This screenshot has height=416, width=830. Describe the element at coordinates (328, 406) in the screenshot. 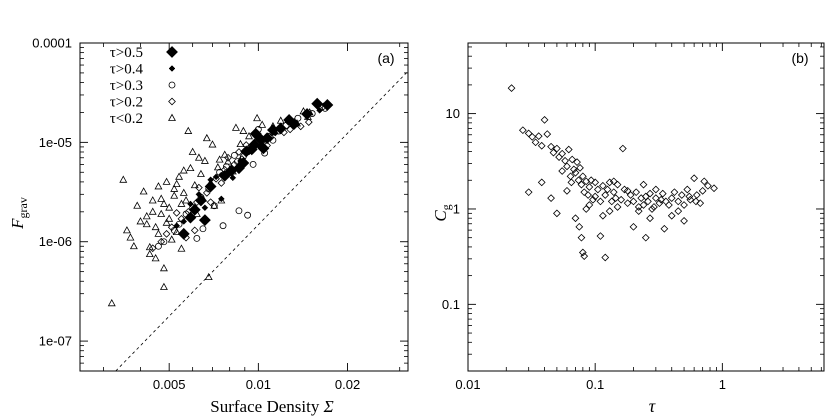

I see `panel-a-xlabel-symbol: Σ` at that location.